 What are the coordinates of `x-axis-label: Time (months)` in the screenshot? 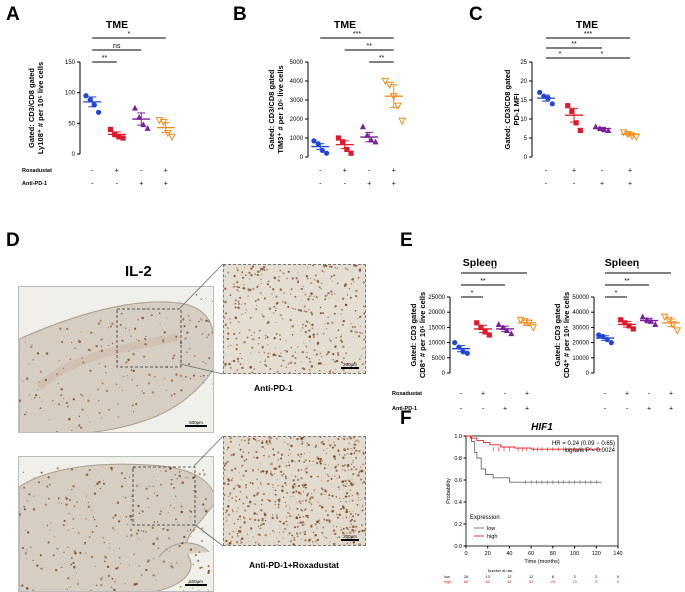 It's located at (541, 562).